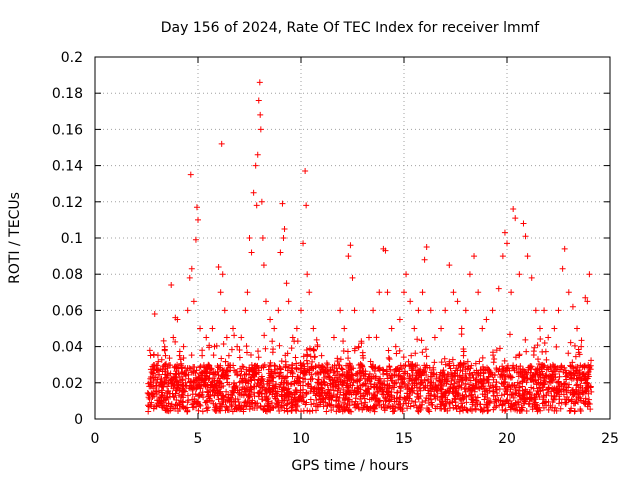 This screenshot has width=640, height=480. Describe the element at coordinates (507, 439) in the screenshot. I see `x-tick-label: 20` at that location.